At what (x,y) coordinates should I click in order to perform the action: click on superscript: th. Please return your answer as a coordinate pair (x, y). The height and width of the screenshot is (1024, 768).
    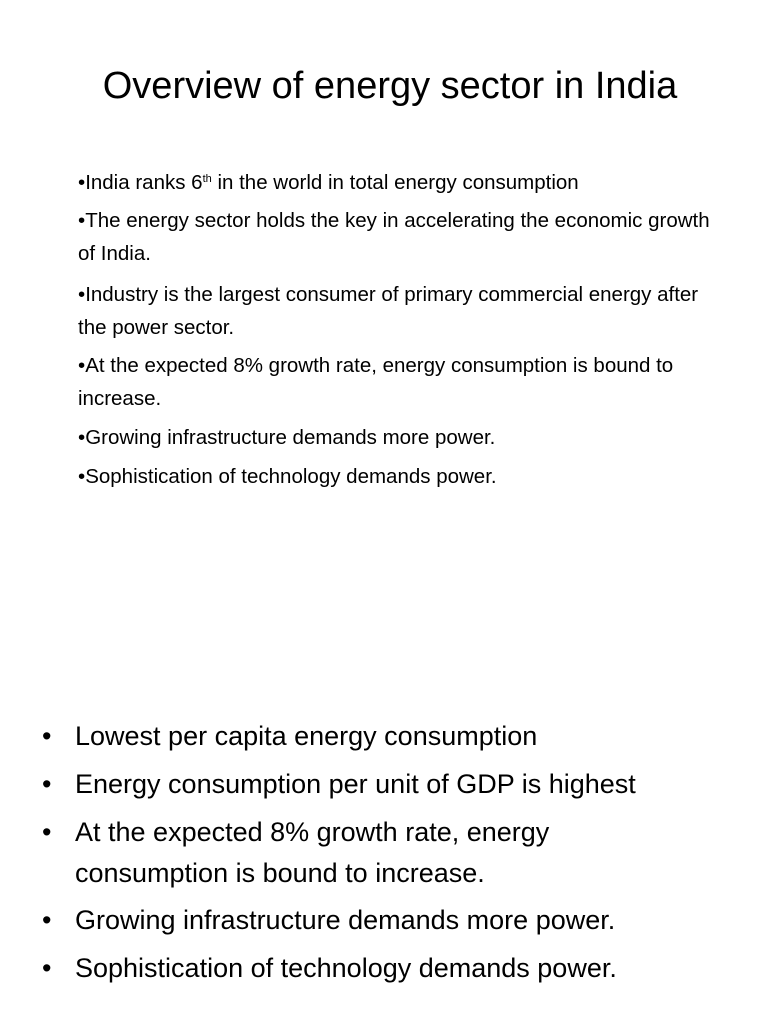
    Looking at the image, I should click on (207, 179).